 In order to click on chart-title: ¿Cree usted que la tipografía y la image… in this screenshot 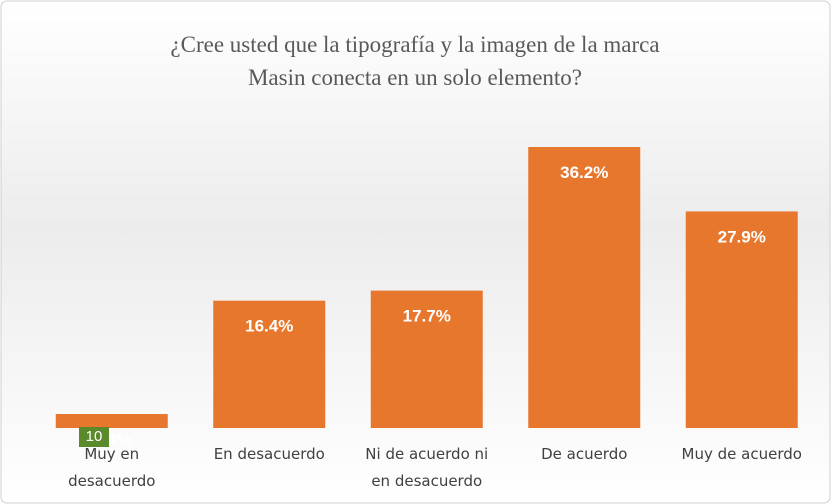, I will do `click(415, 61)`.